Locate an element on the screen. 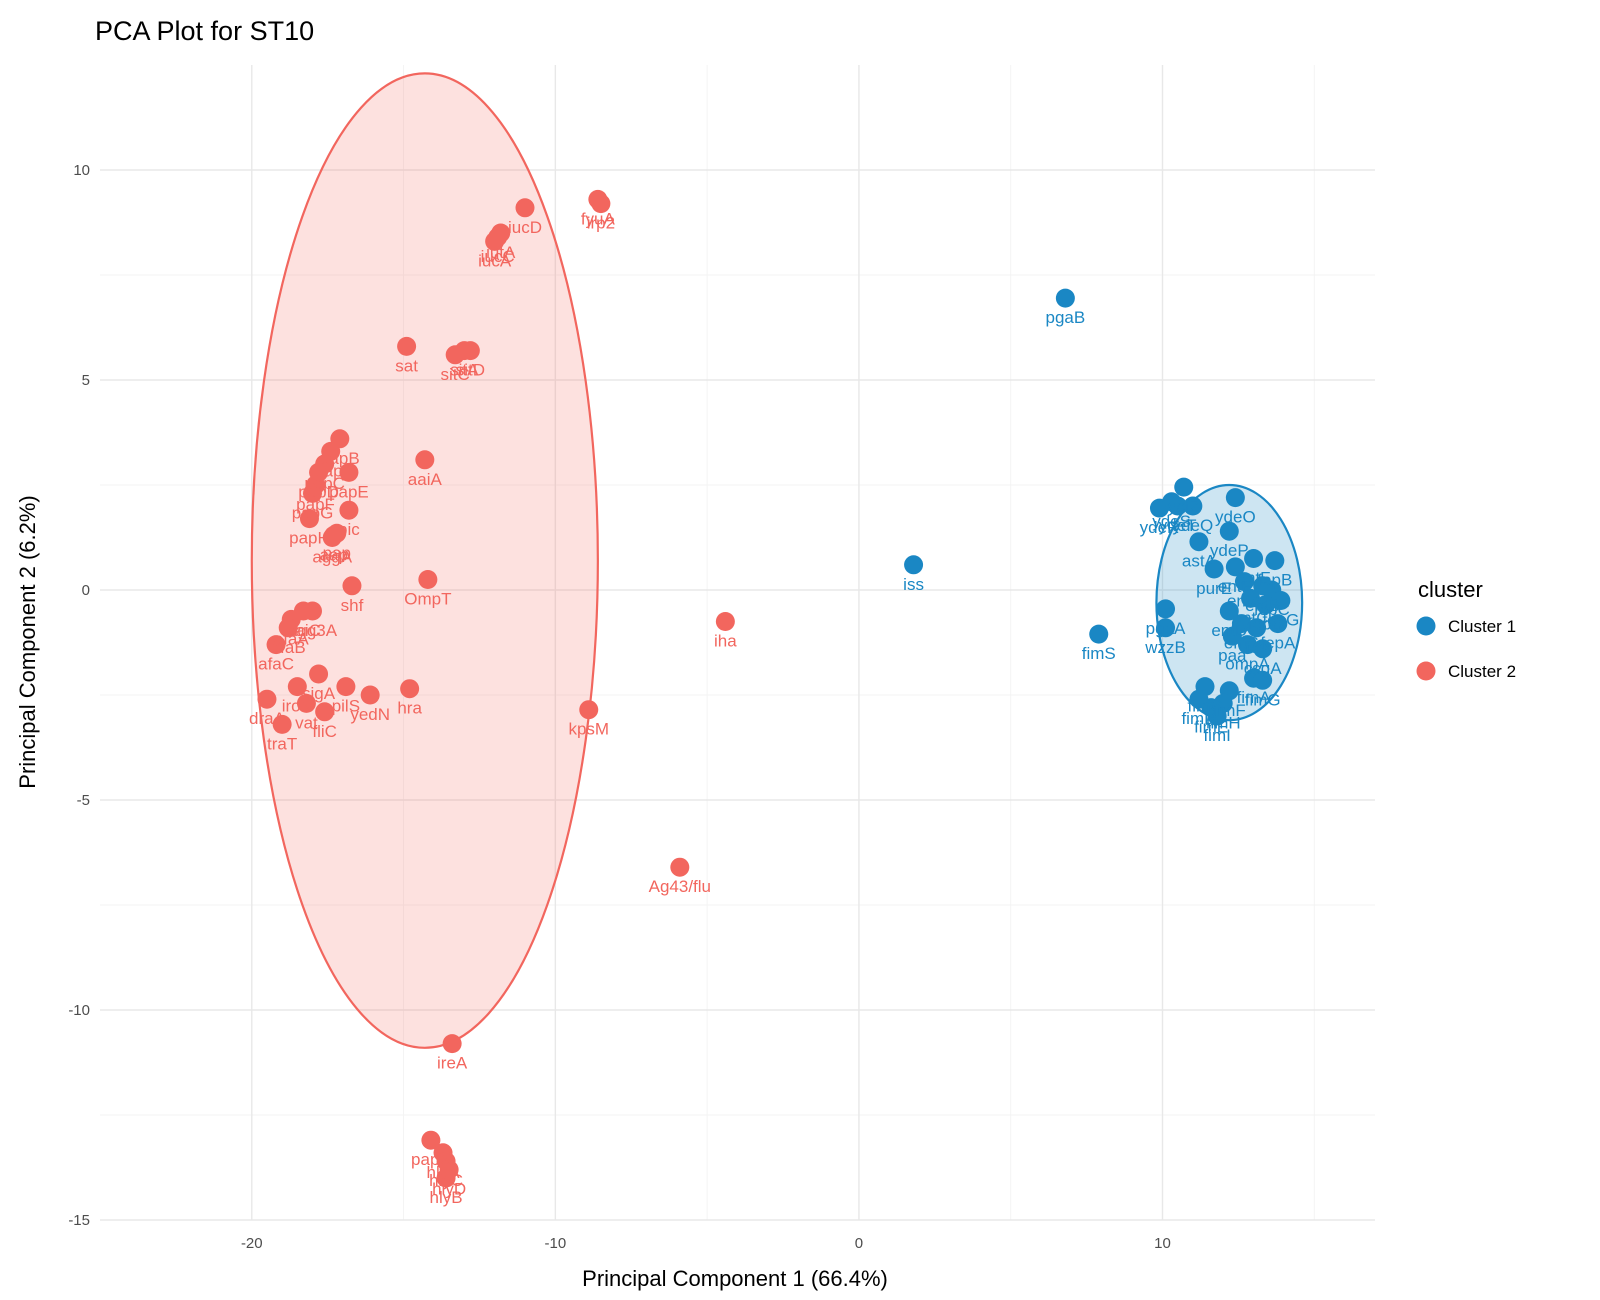 The height and width of the screenshot is (1300, 1600). point-label: entB is located at coordinates (1262, 605).